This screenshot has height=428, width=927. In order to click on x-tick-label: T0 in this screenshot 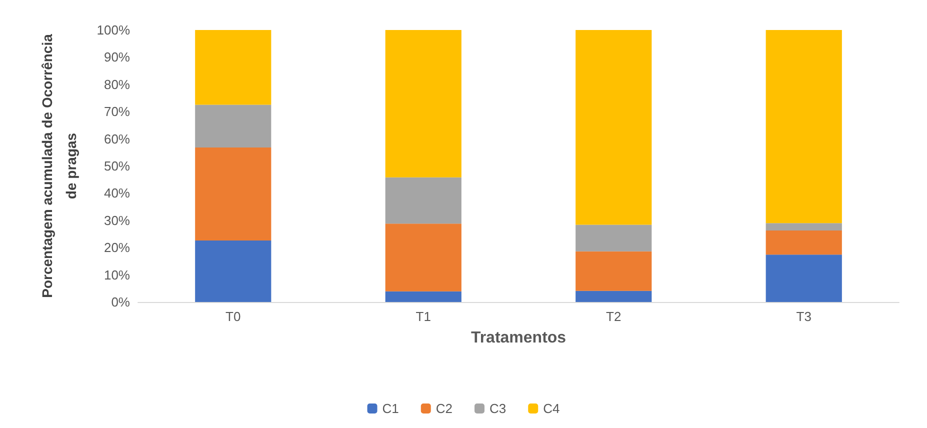, I will do `click(233, 316)`.